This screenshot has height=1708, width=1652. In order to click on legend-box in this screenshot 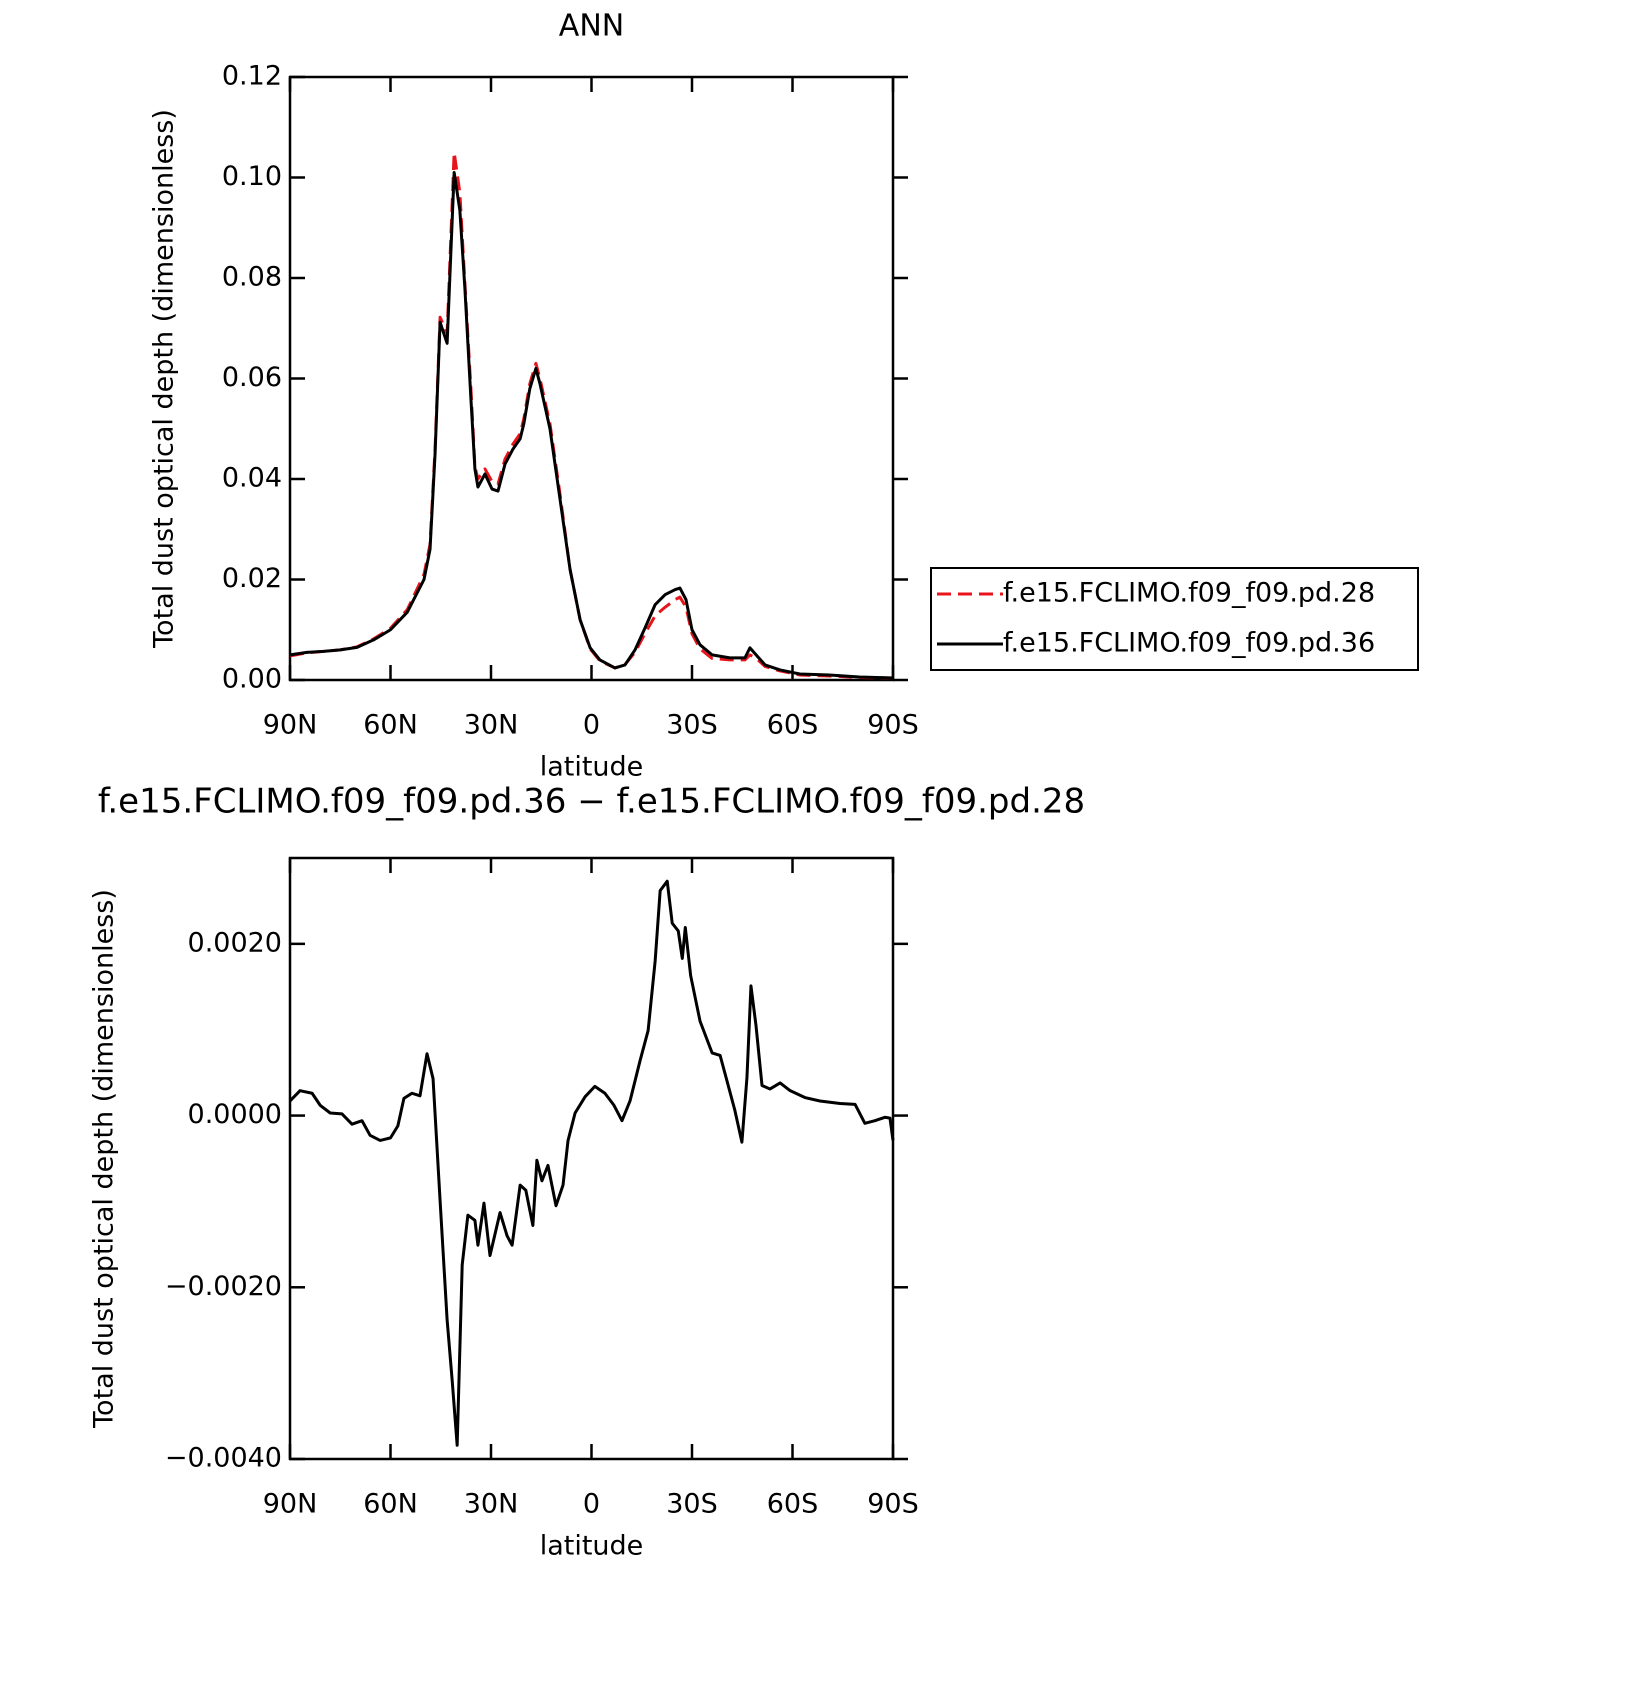, I will do `click(1174, 619)`.